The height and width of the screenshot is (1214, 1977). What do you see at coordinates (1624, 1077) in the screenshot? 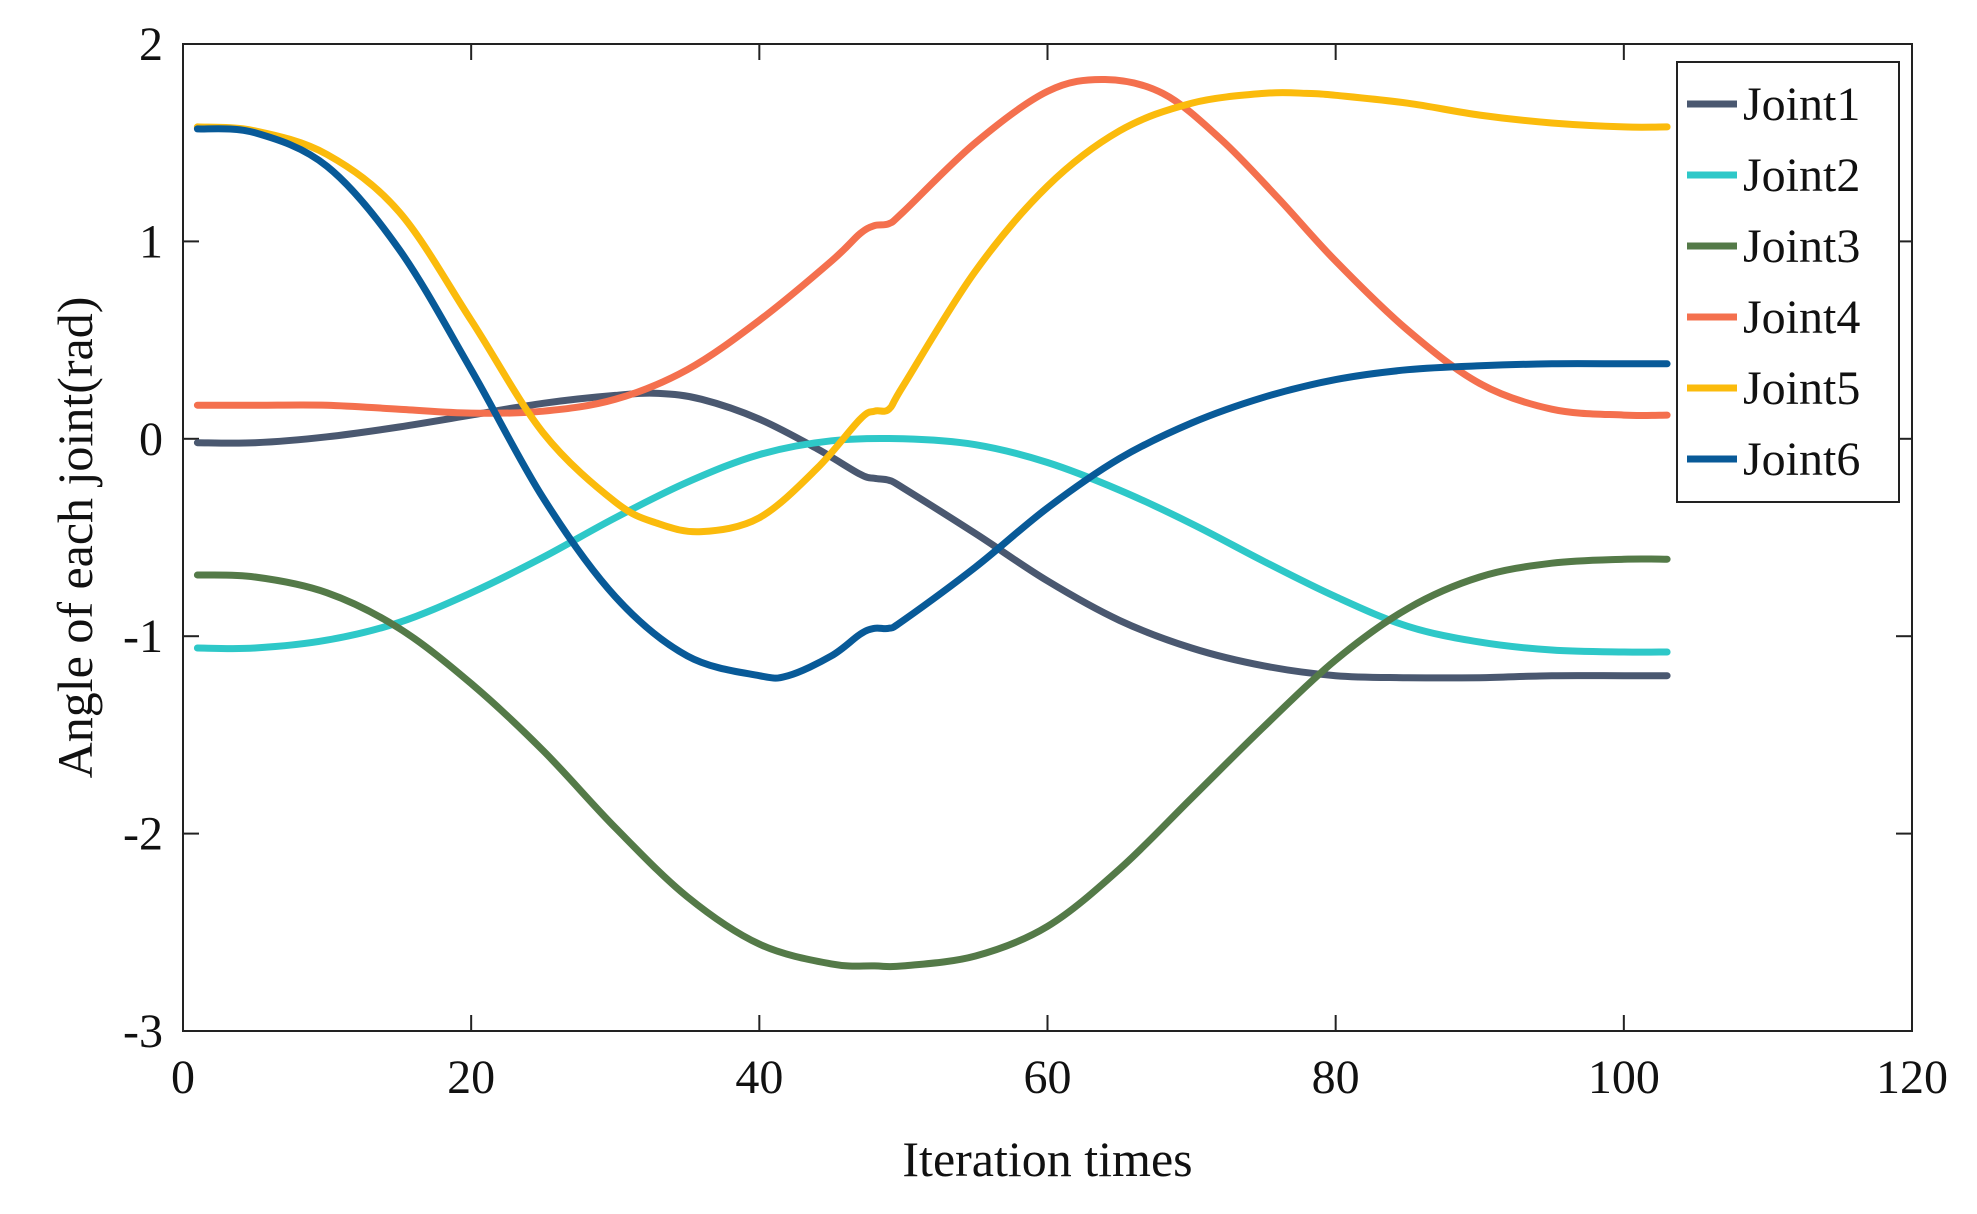
I see `x-tick-label: 100` at bounding box center [1624, 1077].